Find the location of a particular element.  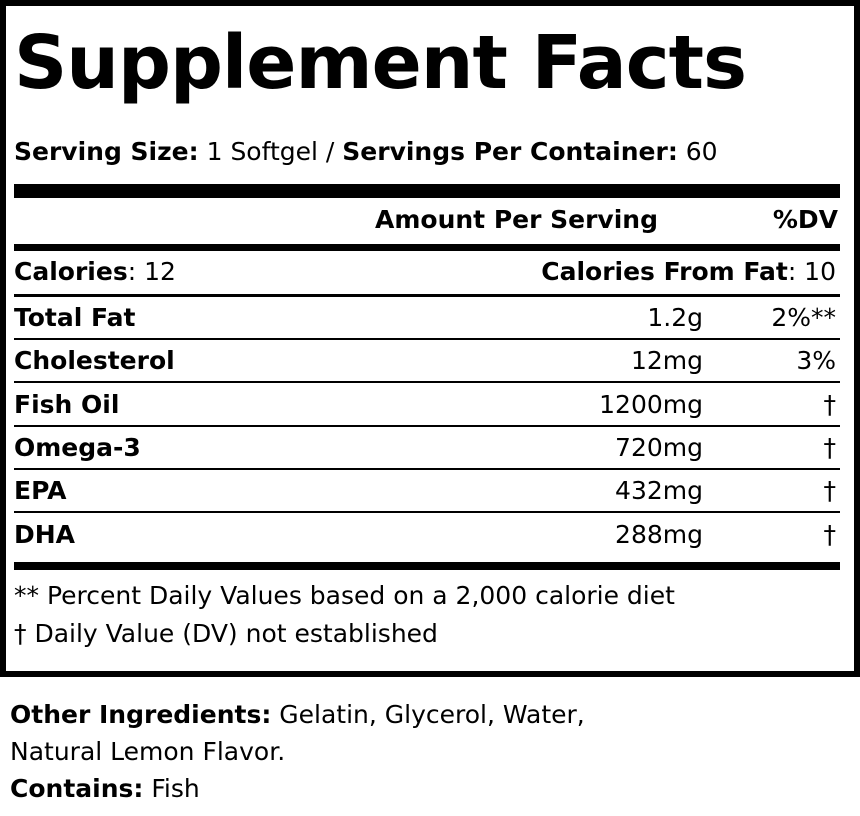

dv-header: %DV is located at coordinates (805, 219).